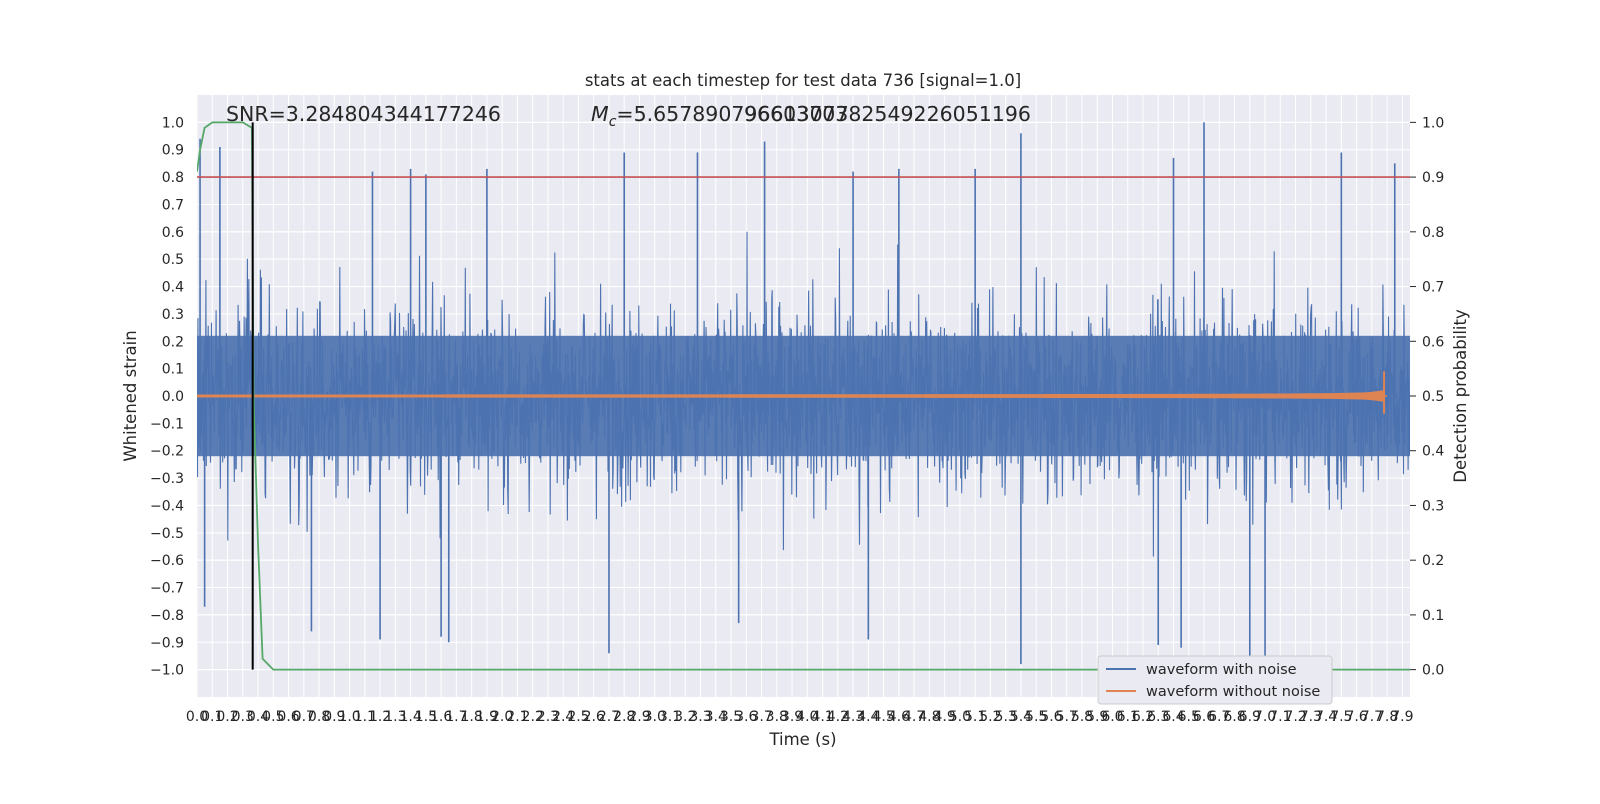  Describe the element at coordinates (167, 561) in the screenshot. I see `y-tick-label: −0.6` at that location.